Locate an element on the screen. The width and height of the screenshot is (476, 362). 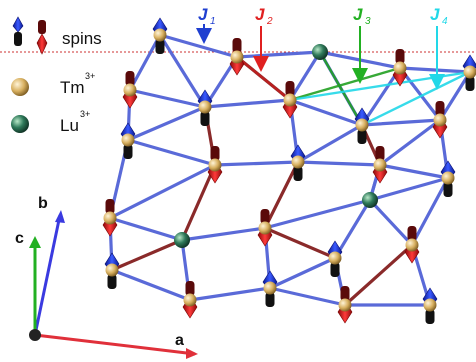
legend-spin-up-icon is located at coordinates (18, 31).